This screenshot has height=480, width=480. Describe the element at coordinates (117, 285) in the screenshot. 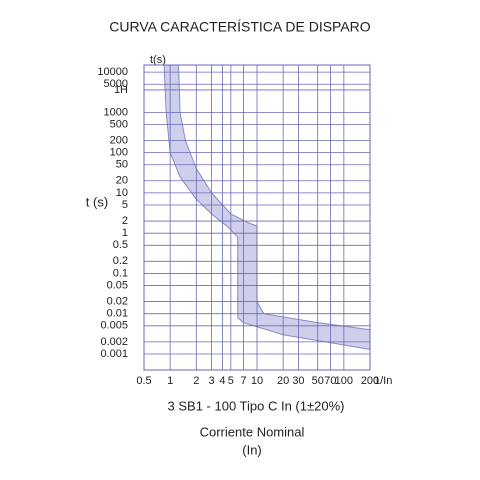

I see `y-tick-label: 0.05` at that location.